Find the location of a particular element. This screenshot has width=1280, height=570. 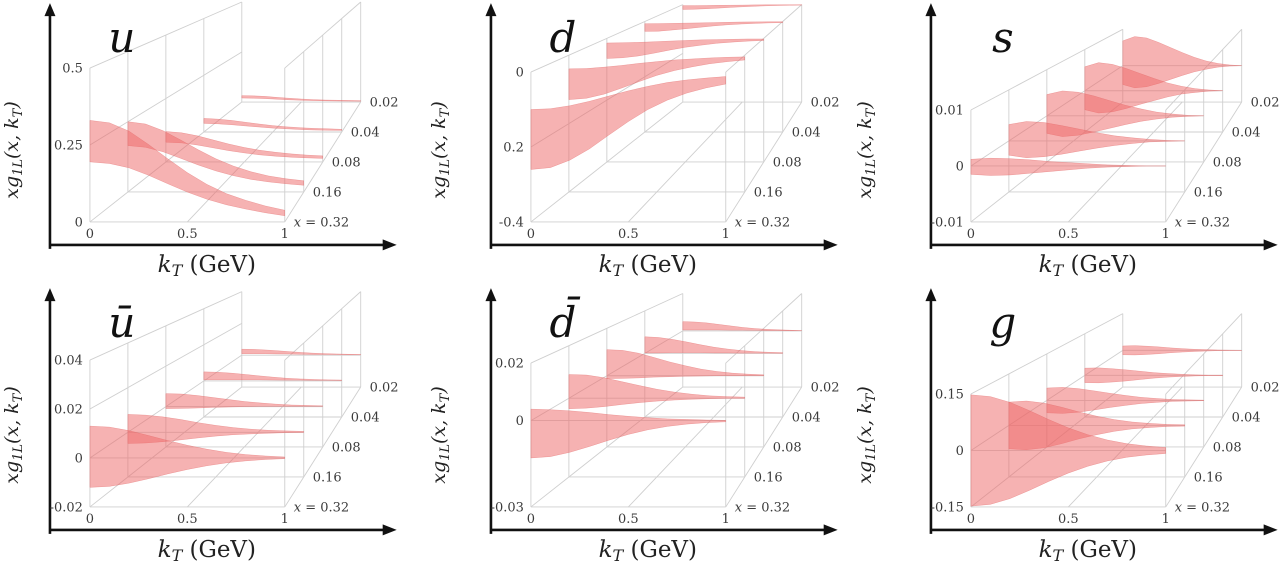

y-tick-label: 0.2 is located at coordinates (513, 147).